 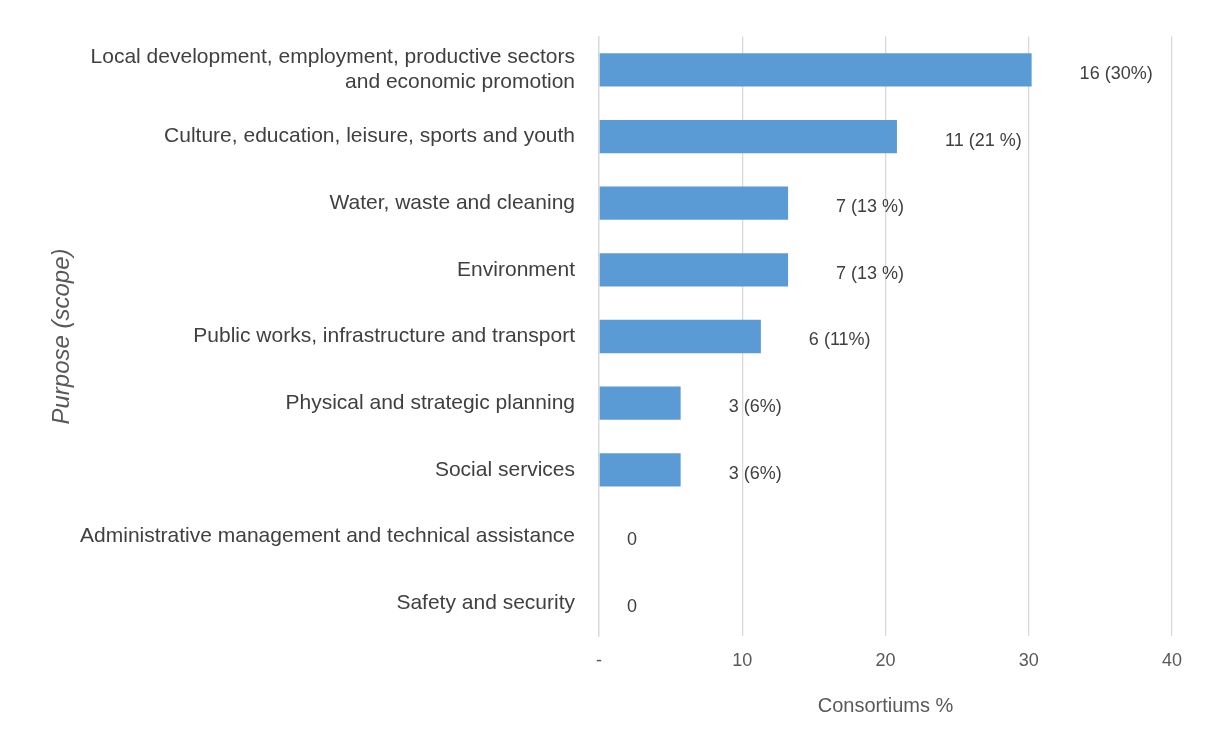 I want to click on y-tick-label: Culture, education, leisure, sports and youth, so click(x=369, y=135).